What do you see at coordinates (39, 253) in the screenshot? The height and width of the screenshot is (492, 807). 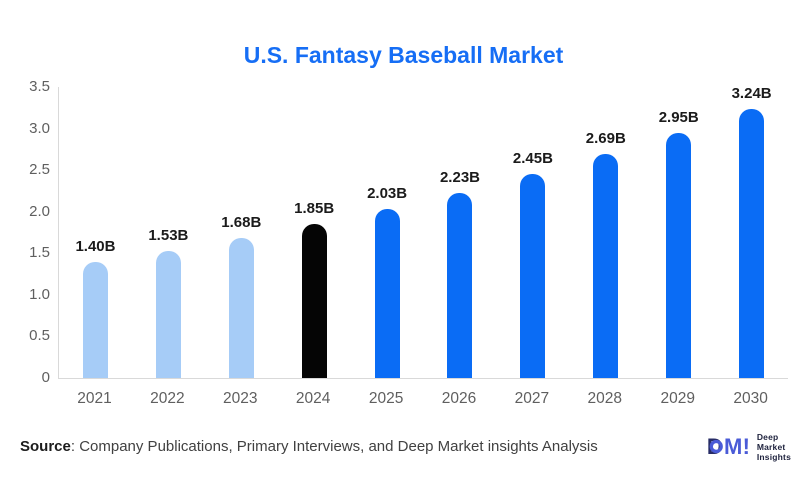 I see `y-axis-tick-1.5: 1.5` at bounding box center [39, 253].